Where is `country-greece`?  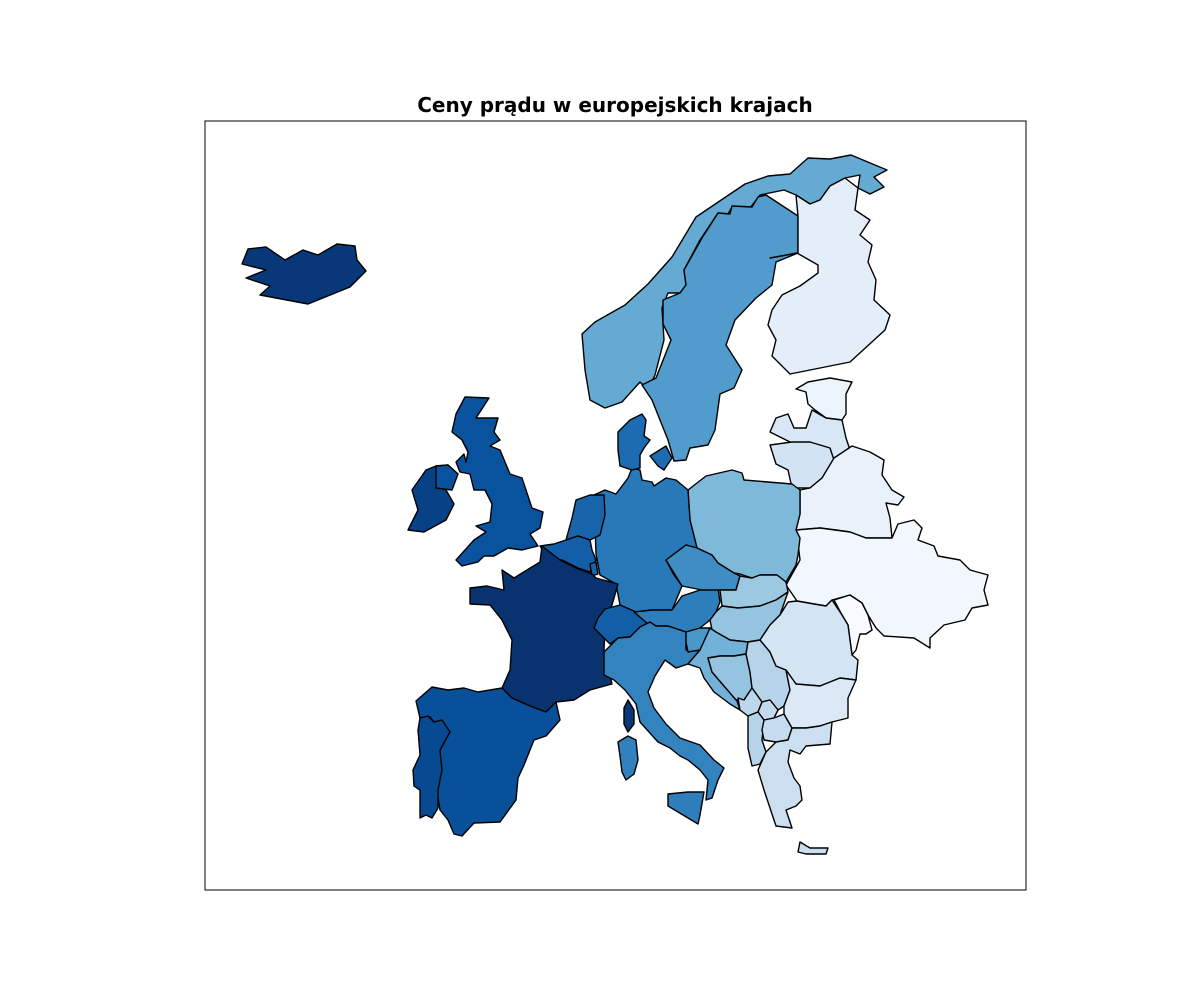 country-greece is located at coordinates (795, 775).